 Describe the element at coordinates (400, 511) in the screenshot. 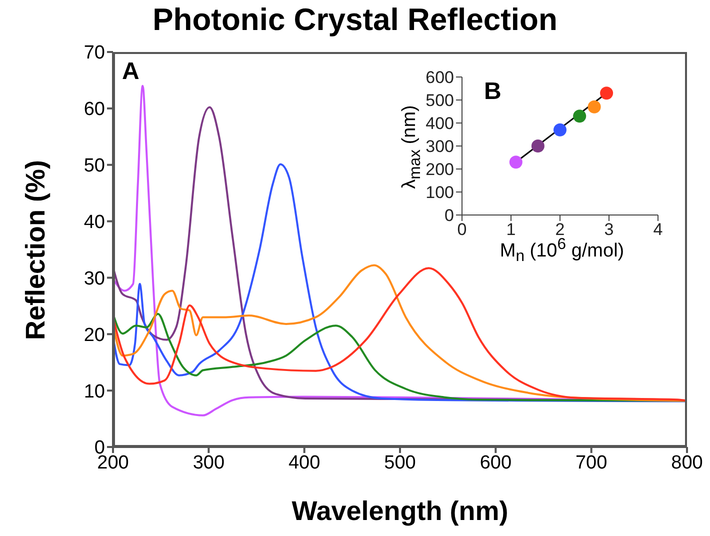

I see `x-axis-title: Wavelength (nm)` at that location.